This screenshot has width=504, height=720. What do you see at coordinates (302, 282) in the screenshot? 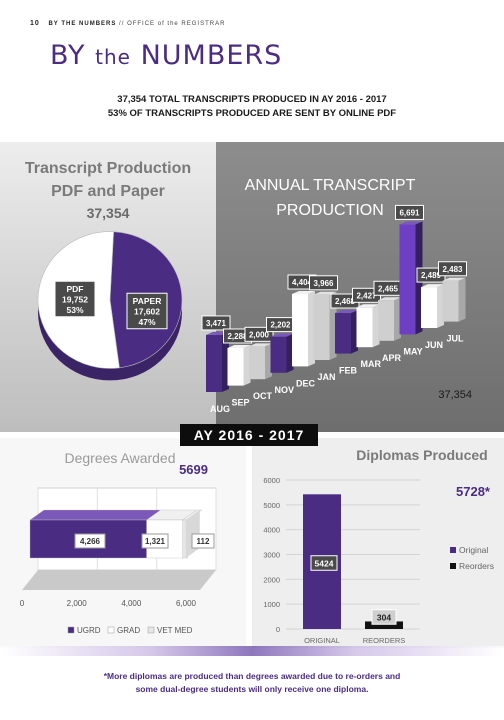
I see `monthly-value-dec-text-0: 4,404` at bounding box center [302, 282].